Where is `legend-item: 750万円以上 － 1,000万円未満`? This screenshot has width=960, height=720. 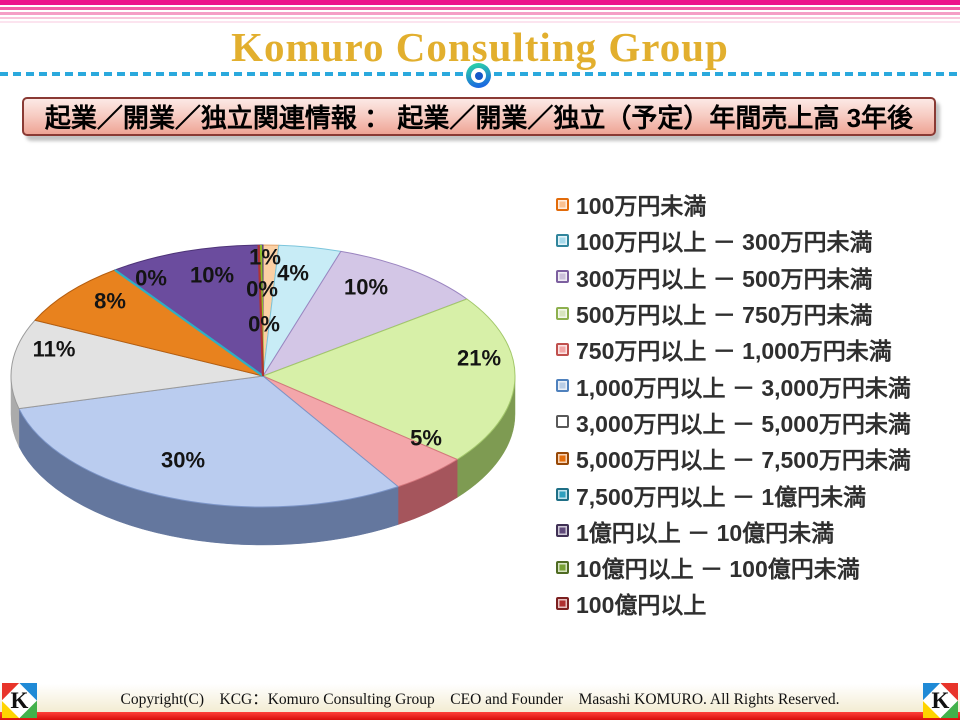 legend-item: 750万円以上 － 1,000万円未満 is located at coordinates (733, 349).